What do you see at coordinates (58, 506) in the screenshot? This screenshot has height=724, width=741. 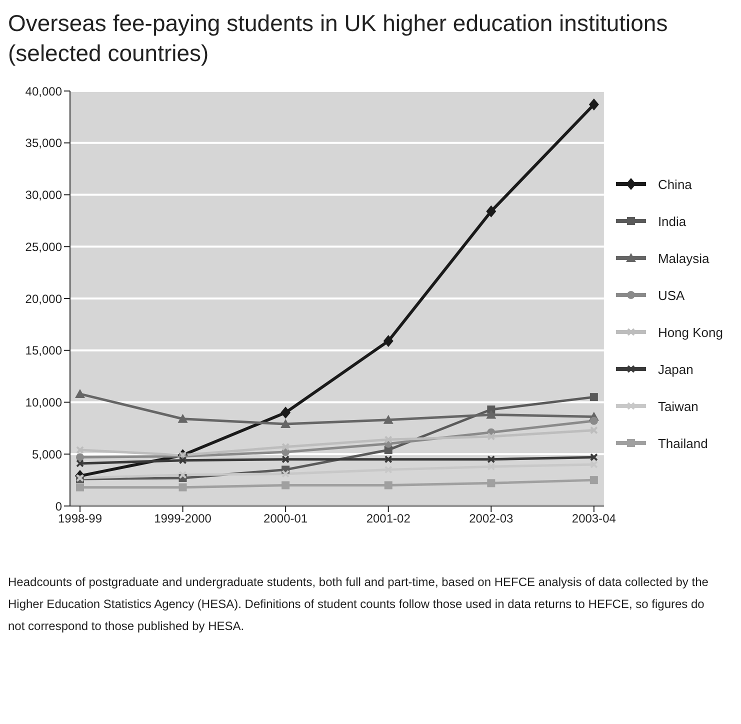 I see `y-tick-label: 0` at bounding box center [58, 506].